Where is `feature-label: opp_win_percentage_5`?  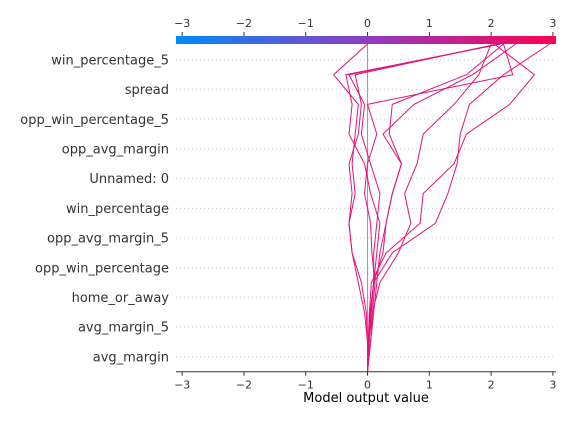
feature-label: opp_win_percentage_5 is located at coordinates (94, 120).